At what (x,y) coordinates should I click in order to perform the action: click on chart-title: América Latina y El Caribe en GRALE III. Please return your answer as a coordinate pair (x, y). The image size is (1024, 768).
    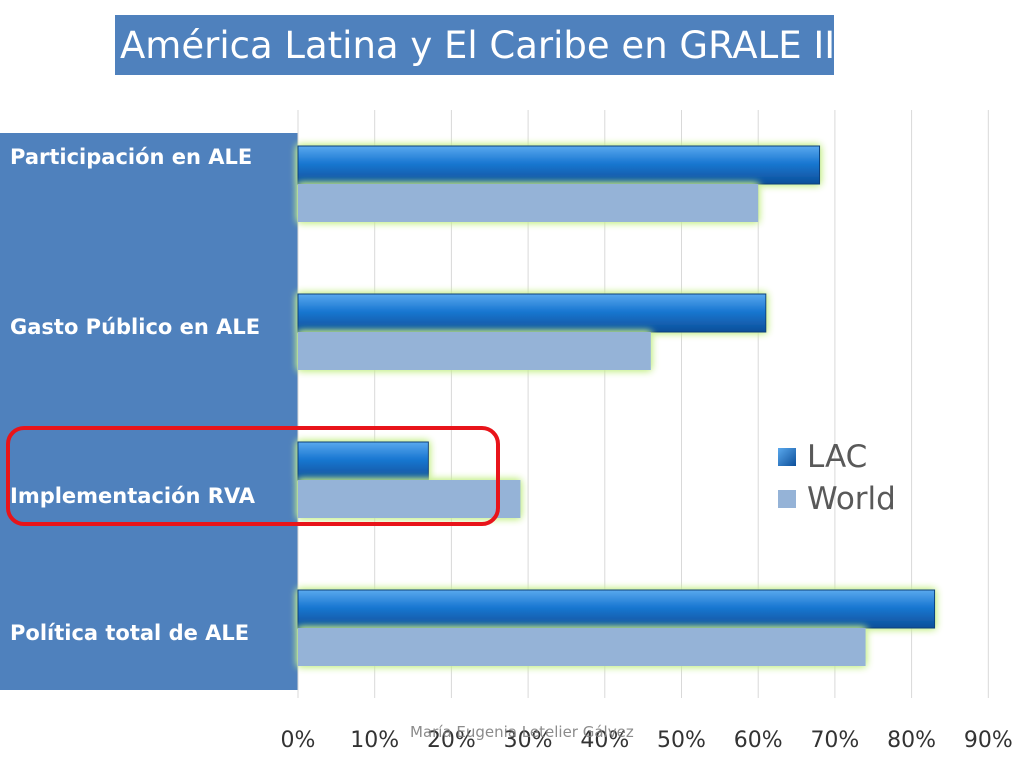
    Looking at the image, I should click on (480, 45).